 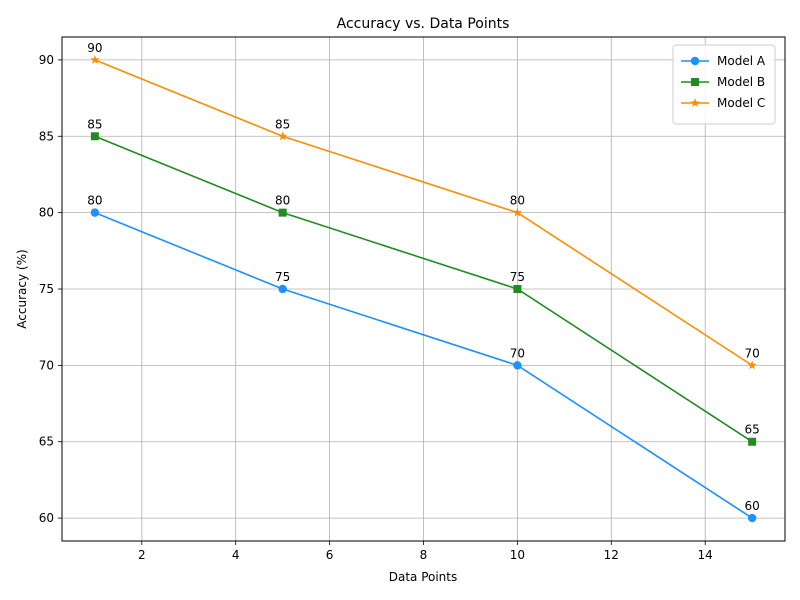 I want to click on y-tick-label: 80, so click(x=46, y=213).